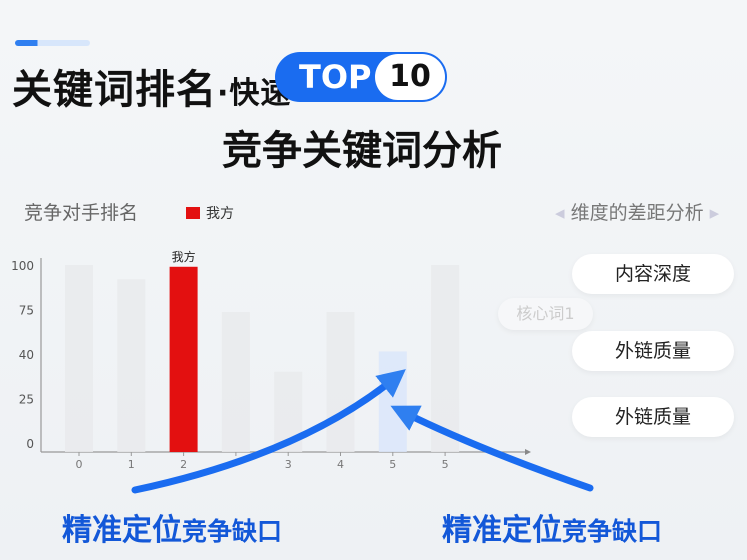 The height and width of the screenshot is (560, 747). I want to click on pill-backlink-quality: 外链质量, so click(653, 351).